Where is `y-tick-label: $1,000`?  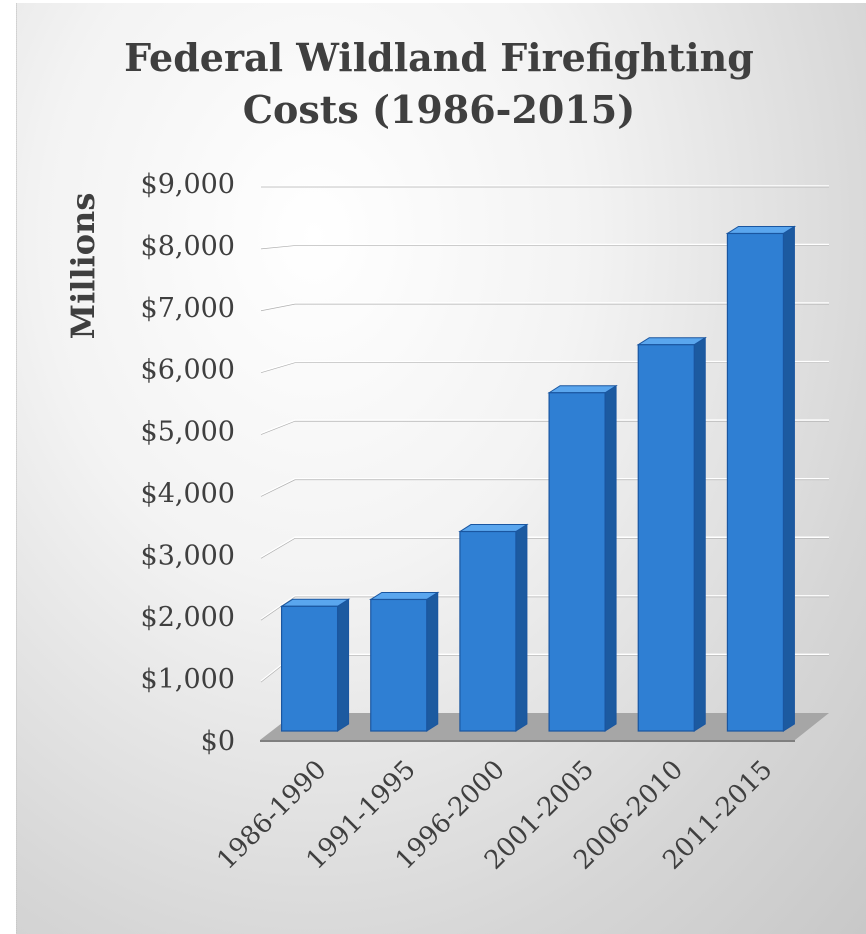 y-tick-label: $1,000 is located at coordinates (188, 679).